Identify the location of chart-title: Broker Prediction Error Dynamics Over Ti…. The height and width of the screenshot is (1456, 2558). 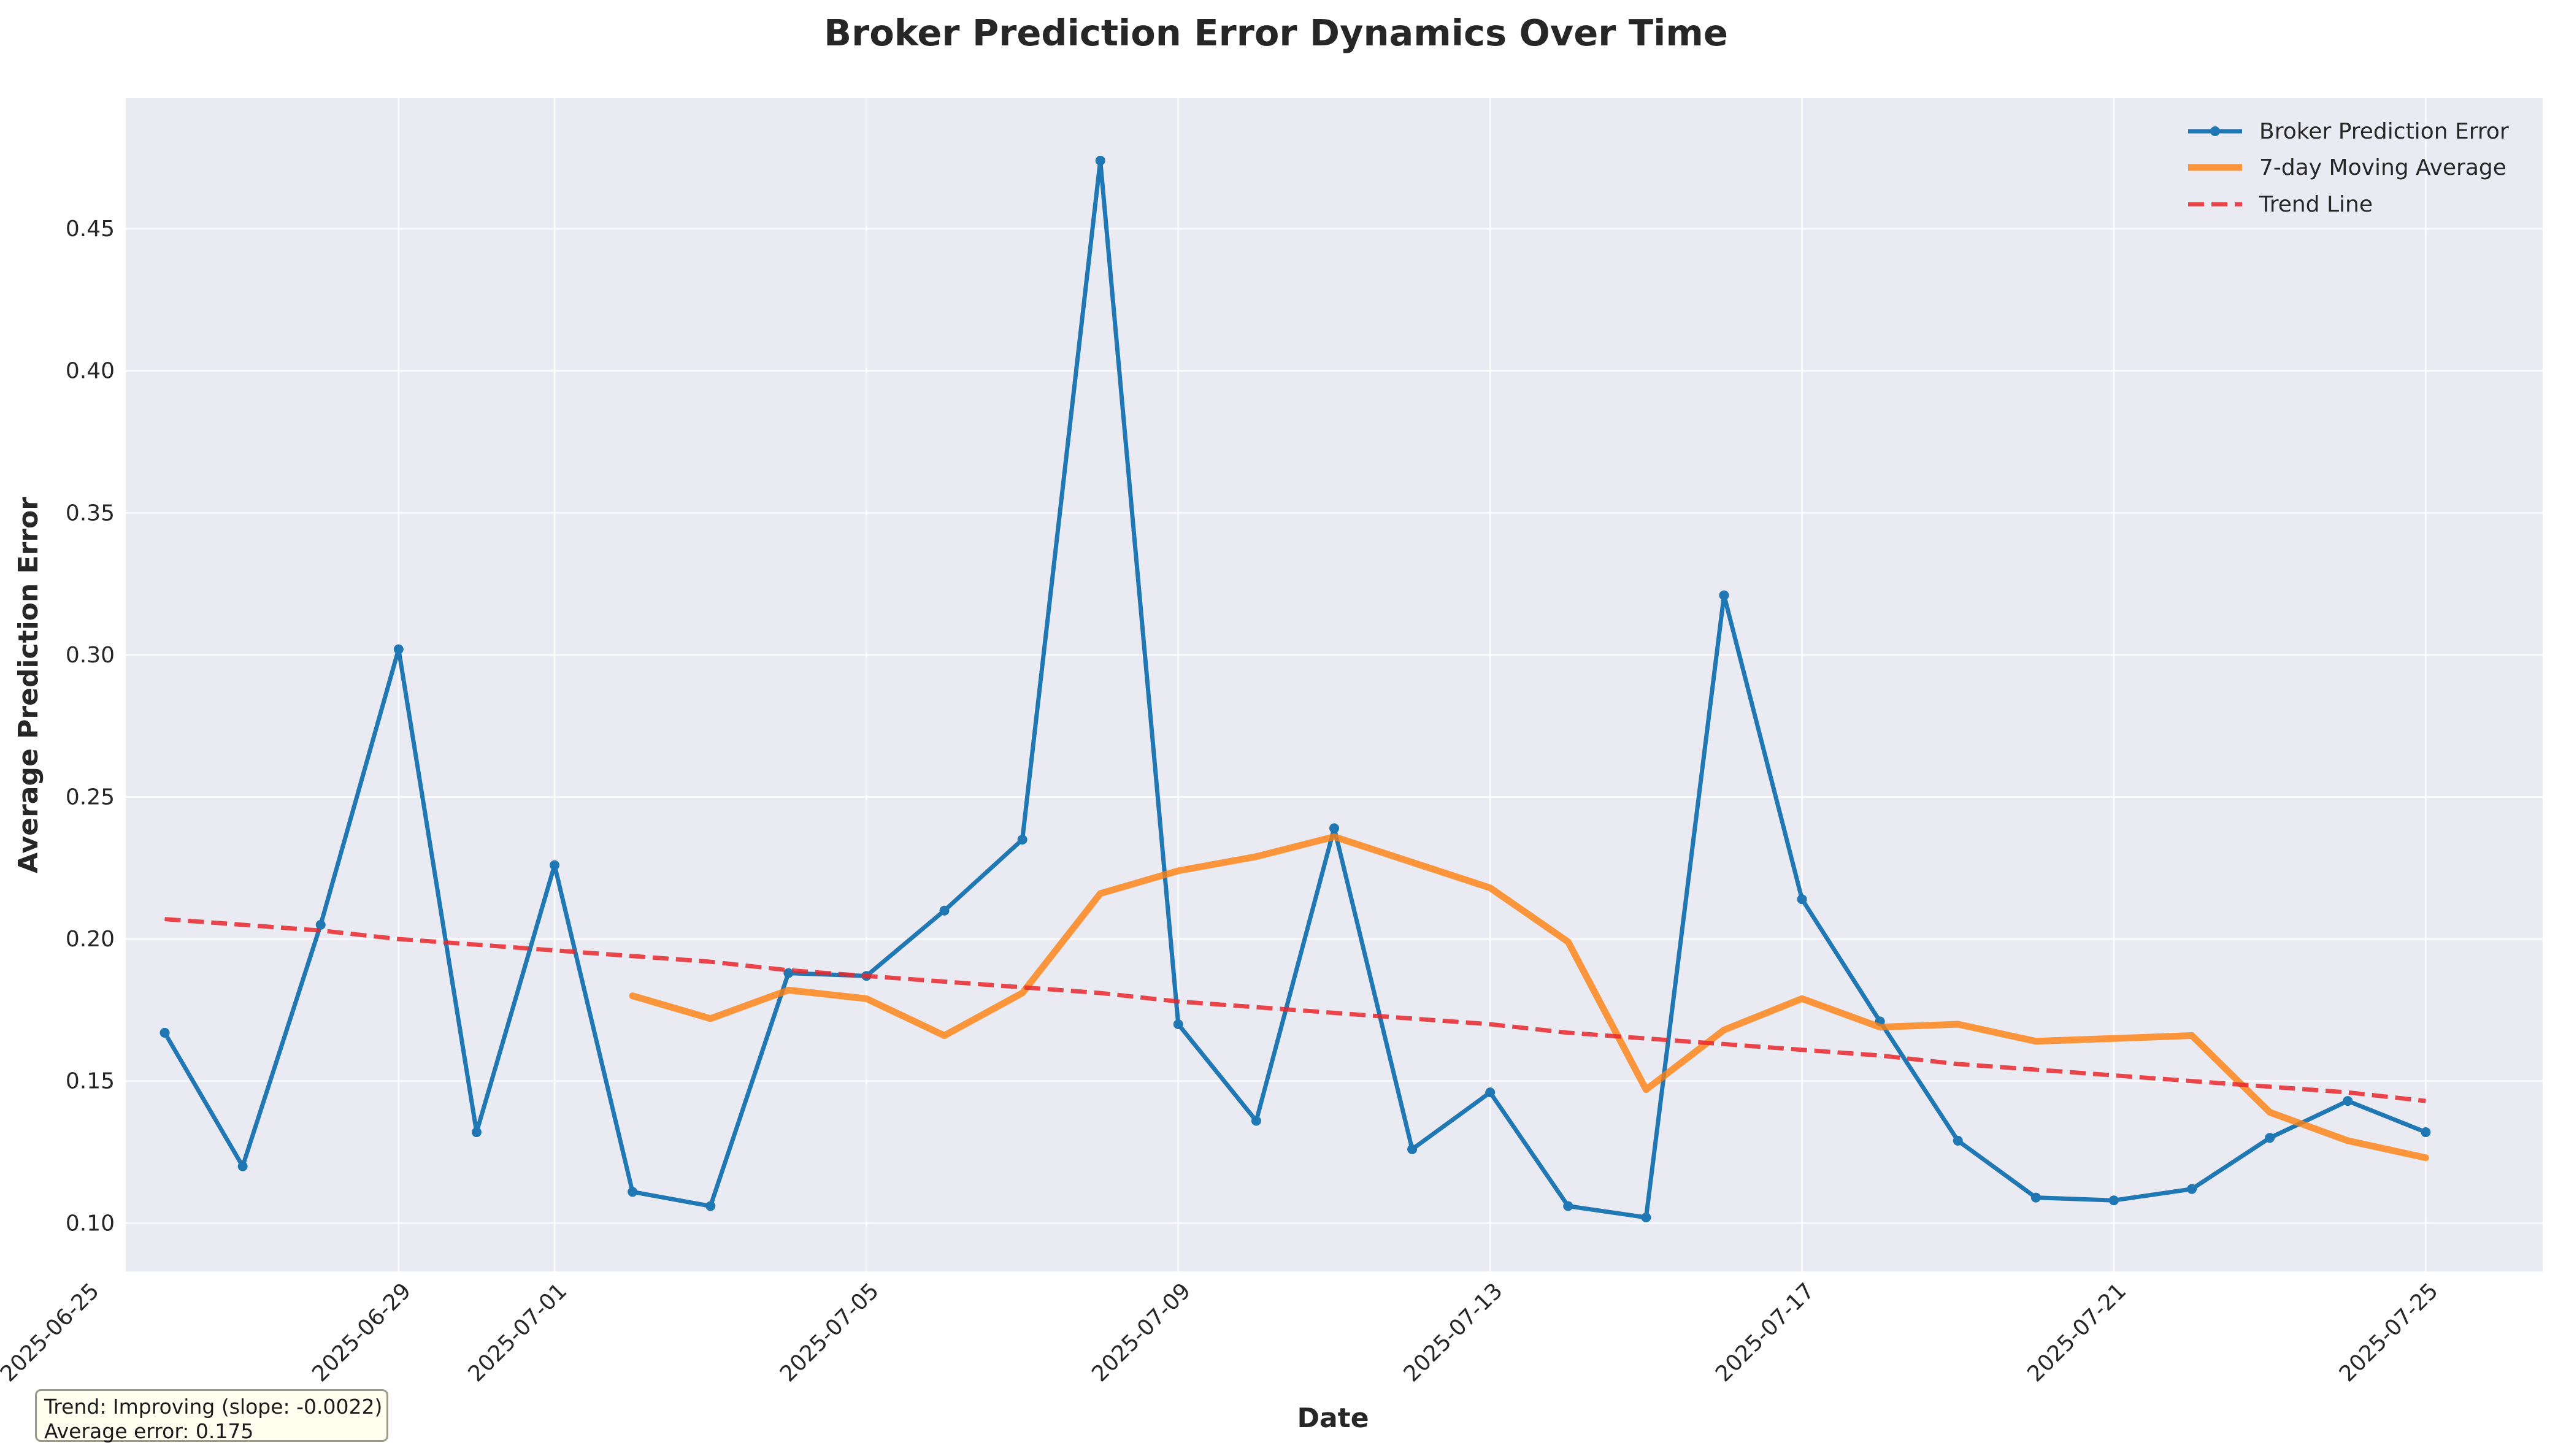
(1276, 33).